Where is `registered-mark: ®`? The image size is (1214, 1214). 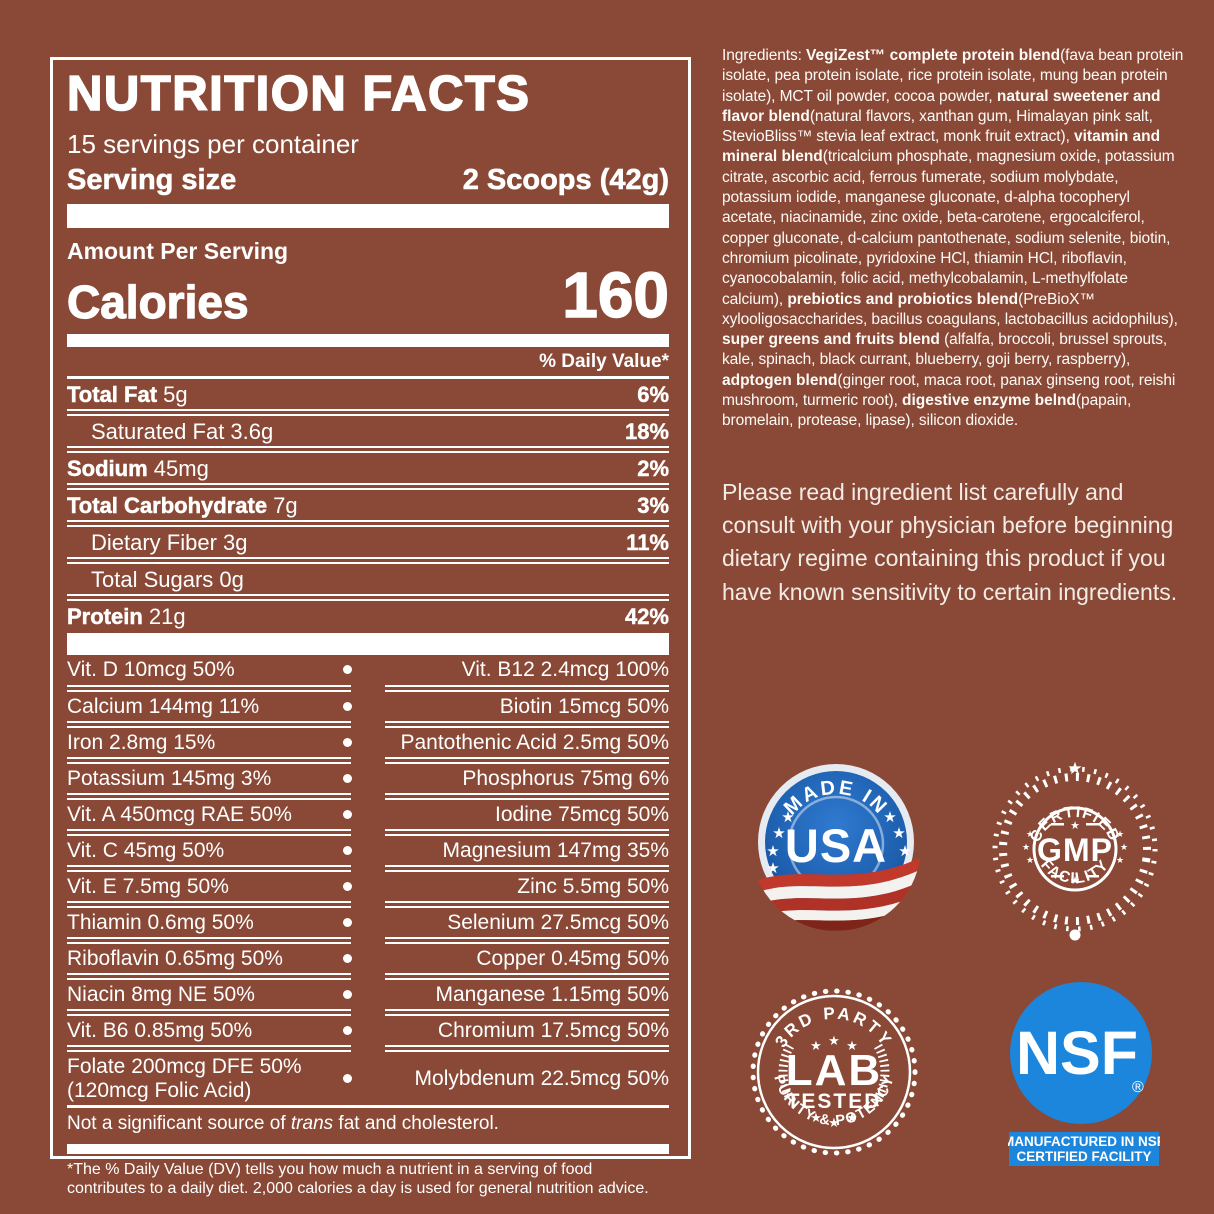 registered-mark: ® is located at coordinates (1138, 1087).